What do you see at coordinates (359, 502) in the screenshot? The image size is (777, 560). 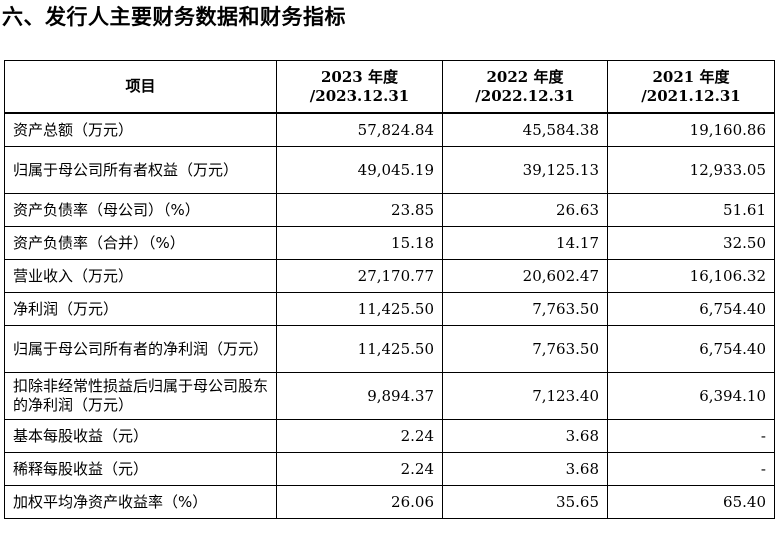 I see `value-2023: 26.06` at bounding box center [359, 502].